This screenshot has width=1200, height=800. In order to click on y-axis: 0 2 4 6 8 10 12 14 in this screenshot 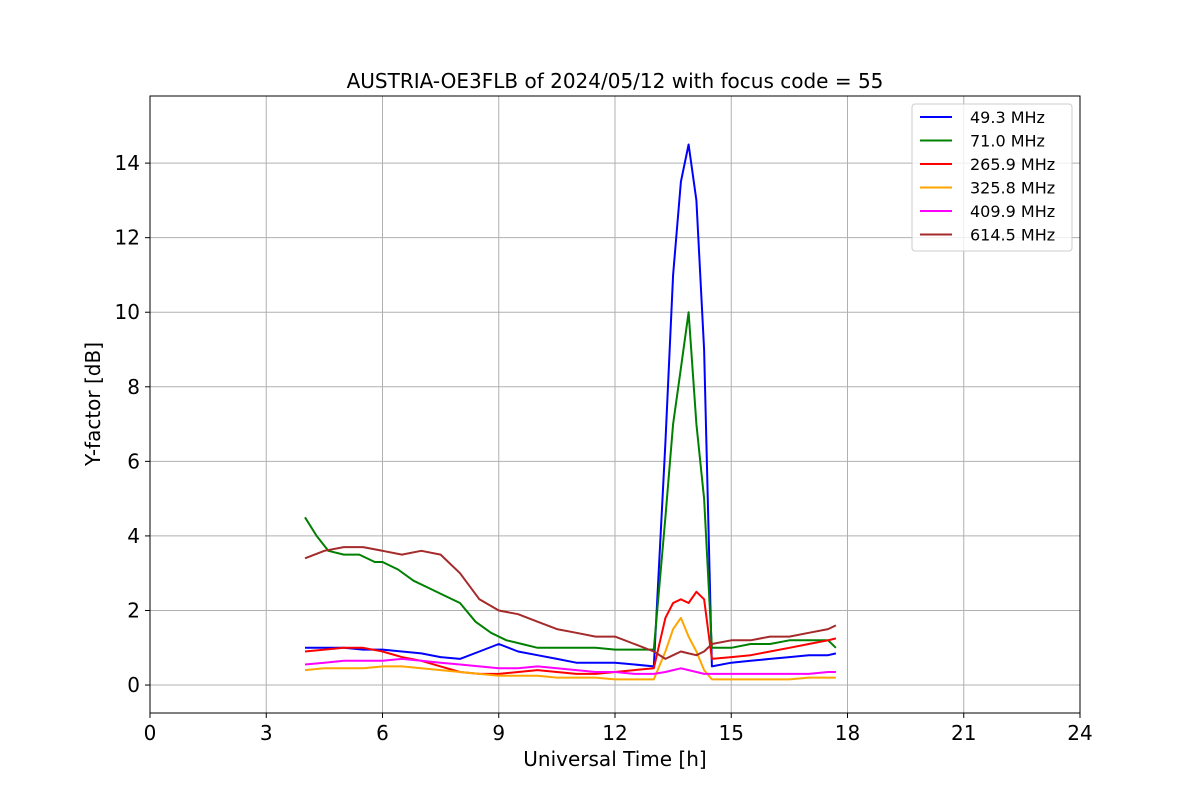, I will do `click(132, 424)`.